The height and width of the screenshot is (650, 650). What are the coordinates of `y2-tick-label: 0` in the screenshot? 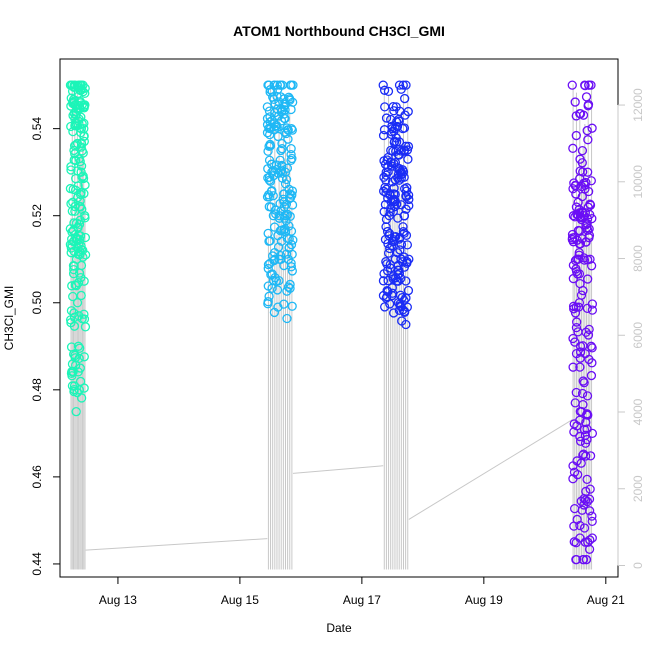 It's located at (638, 565).